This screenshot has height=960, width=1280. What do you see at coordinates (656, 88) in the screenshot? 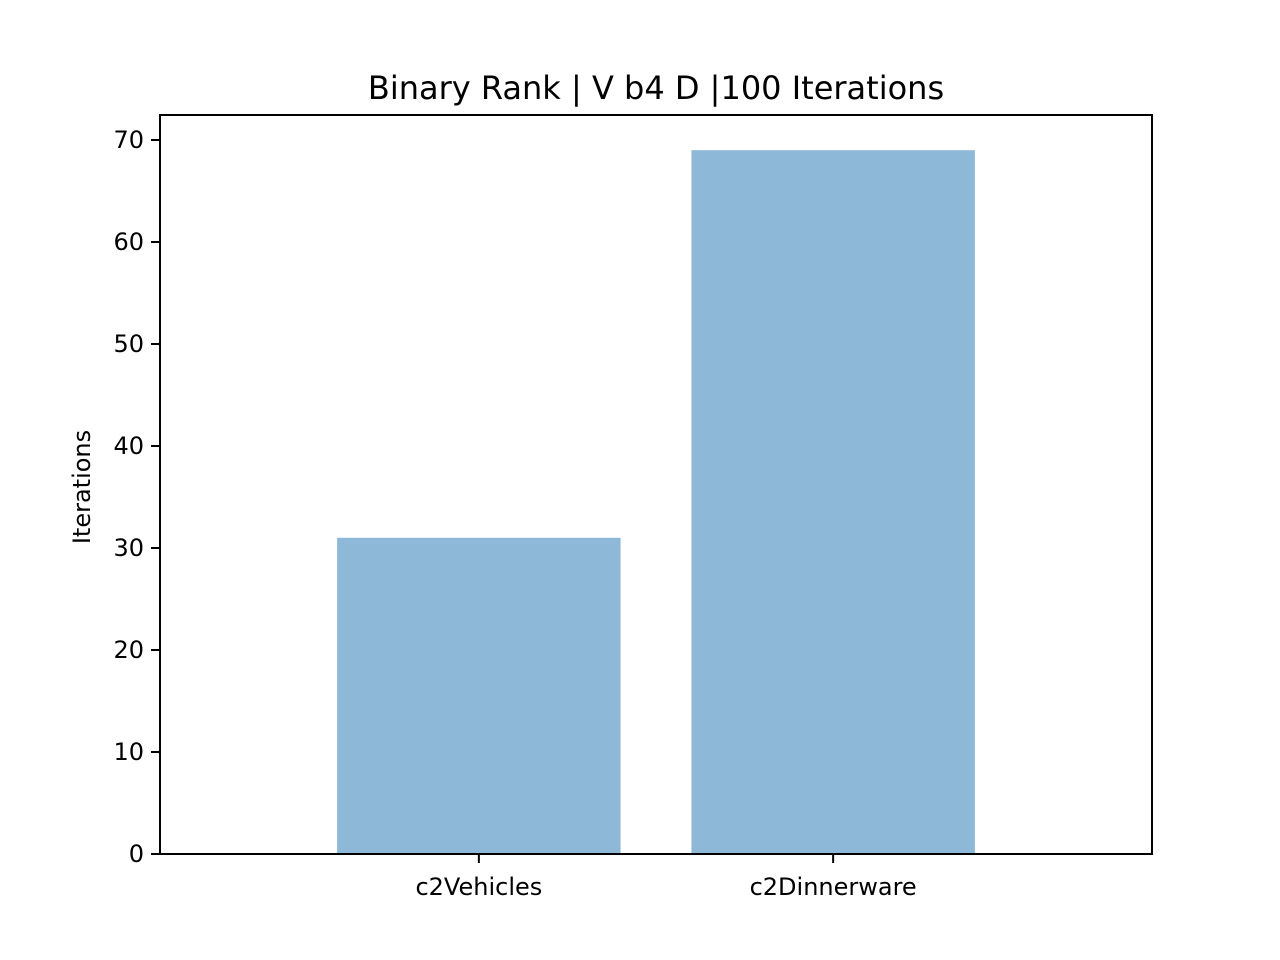
I see `chart-title: Binary Rank | V b4 D |100 Iterations` at bounding box center [656, 88].